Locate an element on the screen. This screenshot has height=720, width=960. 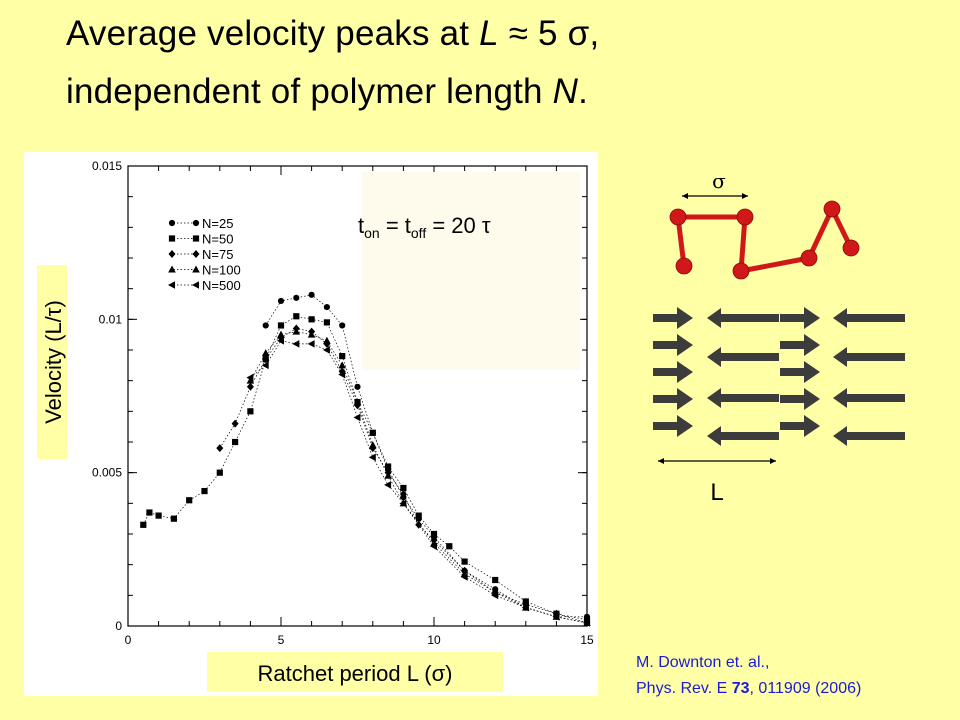
citation-journal-name: Phys. Rev. E is located at coordinates (684, 688).